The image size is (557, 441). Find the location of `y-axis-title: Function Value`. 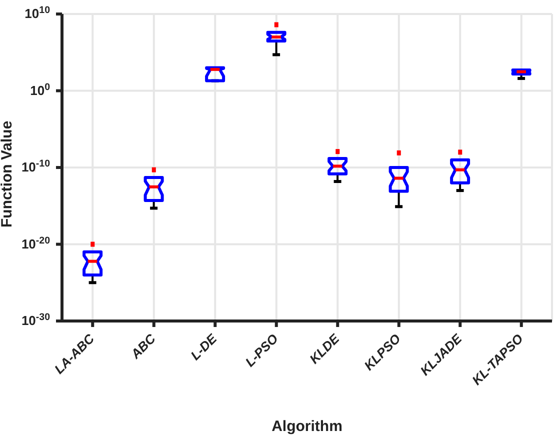

y-axis-title: Function Value is located at coordinates (8, 174).